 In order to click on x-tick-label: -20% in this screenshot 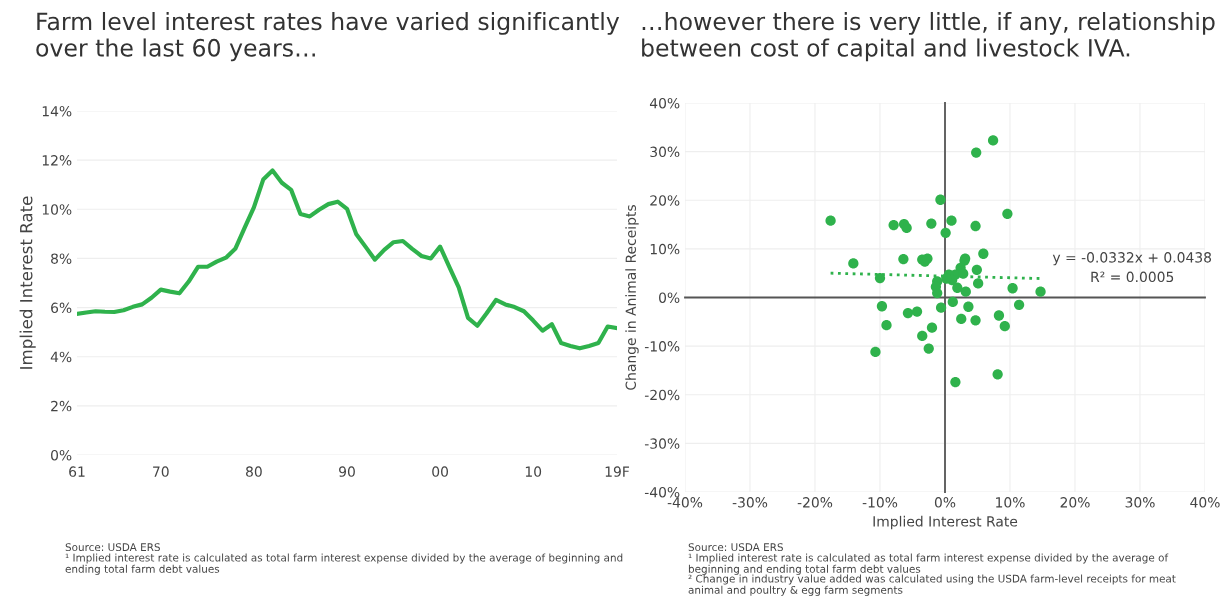, I will do `click(815, 502)`.